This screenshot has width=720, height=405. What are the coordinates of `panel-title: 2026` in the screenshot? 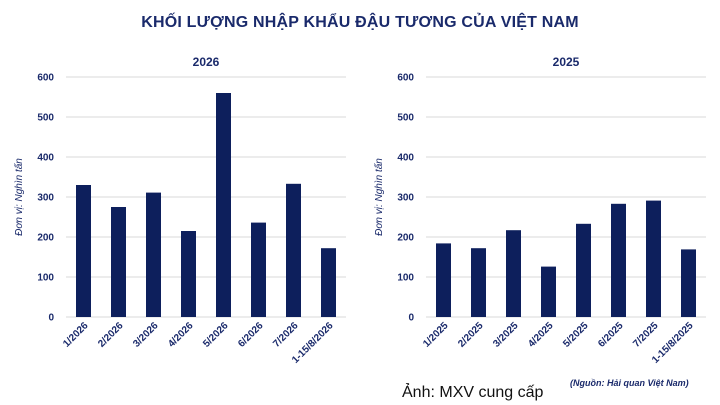 It's located at (206, 62).